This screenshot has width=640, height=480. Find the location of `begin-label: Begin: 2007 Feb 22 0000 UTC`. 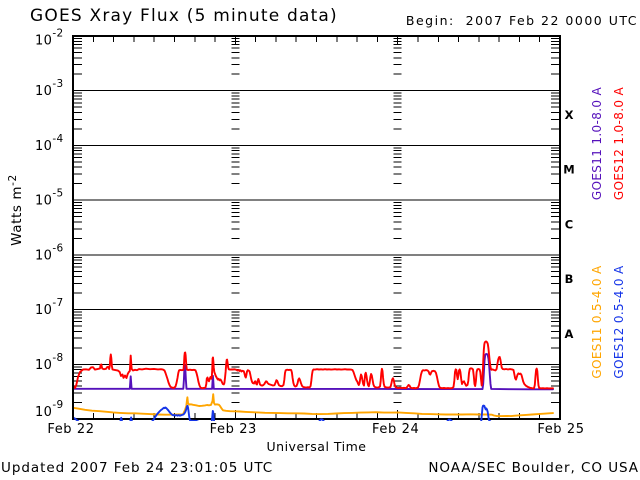

begin-label: Begin: 2007 Feb 22 0000 UTC is located at coordinates (522, 20).